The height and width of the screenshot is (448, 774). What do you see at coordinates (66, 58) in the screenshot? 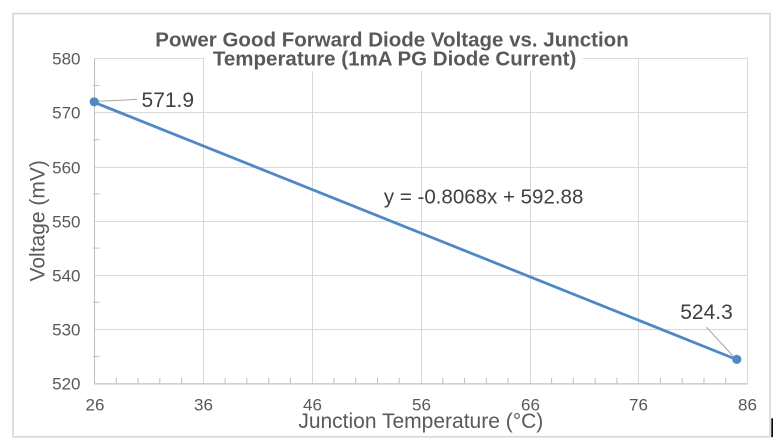
I see `svg-text: 580` at bounding box center [66, 58].